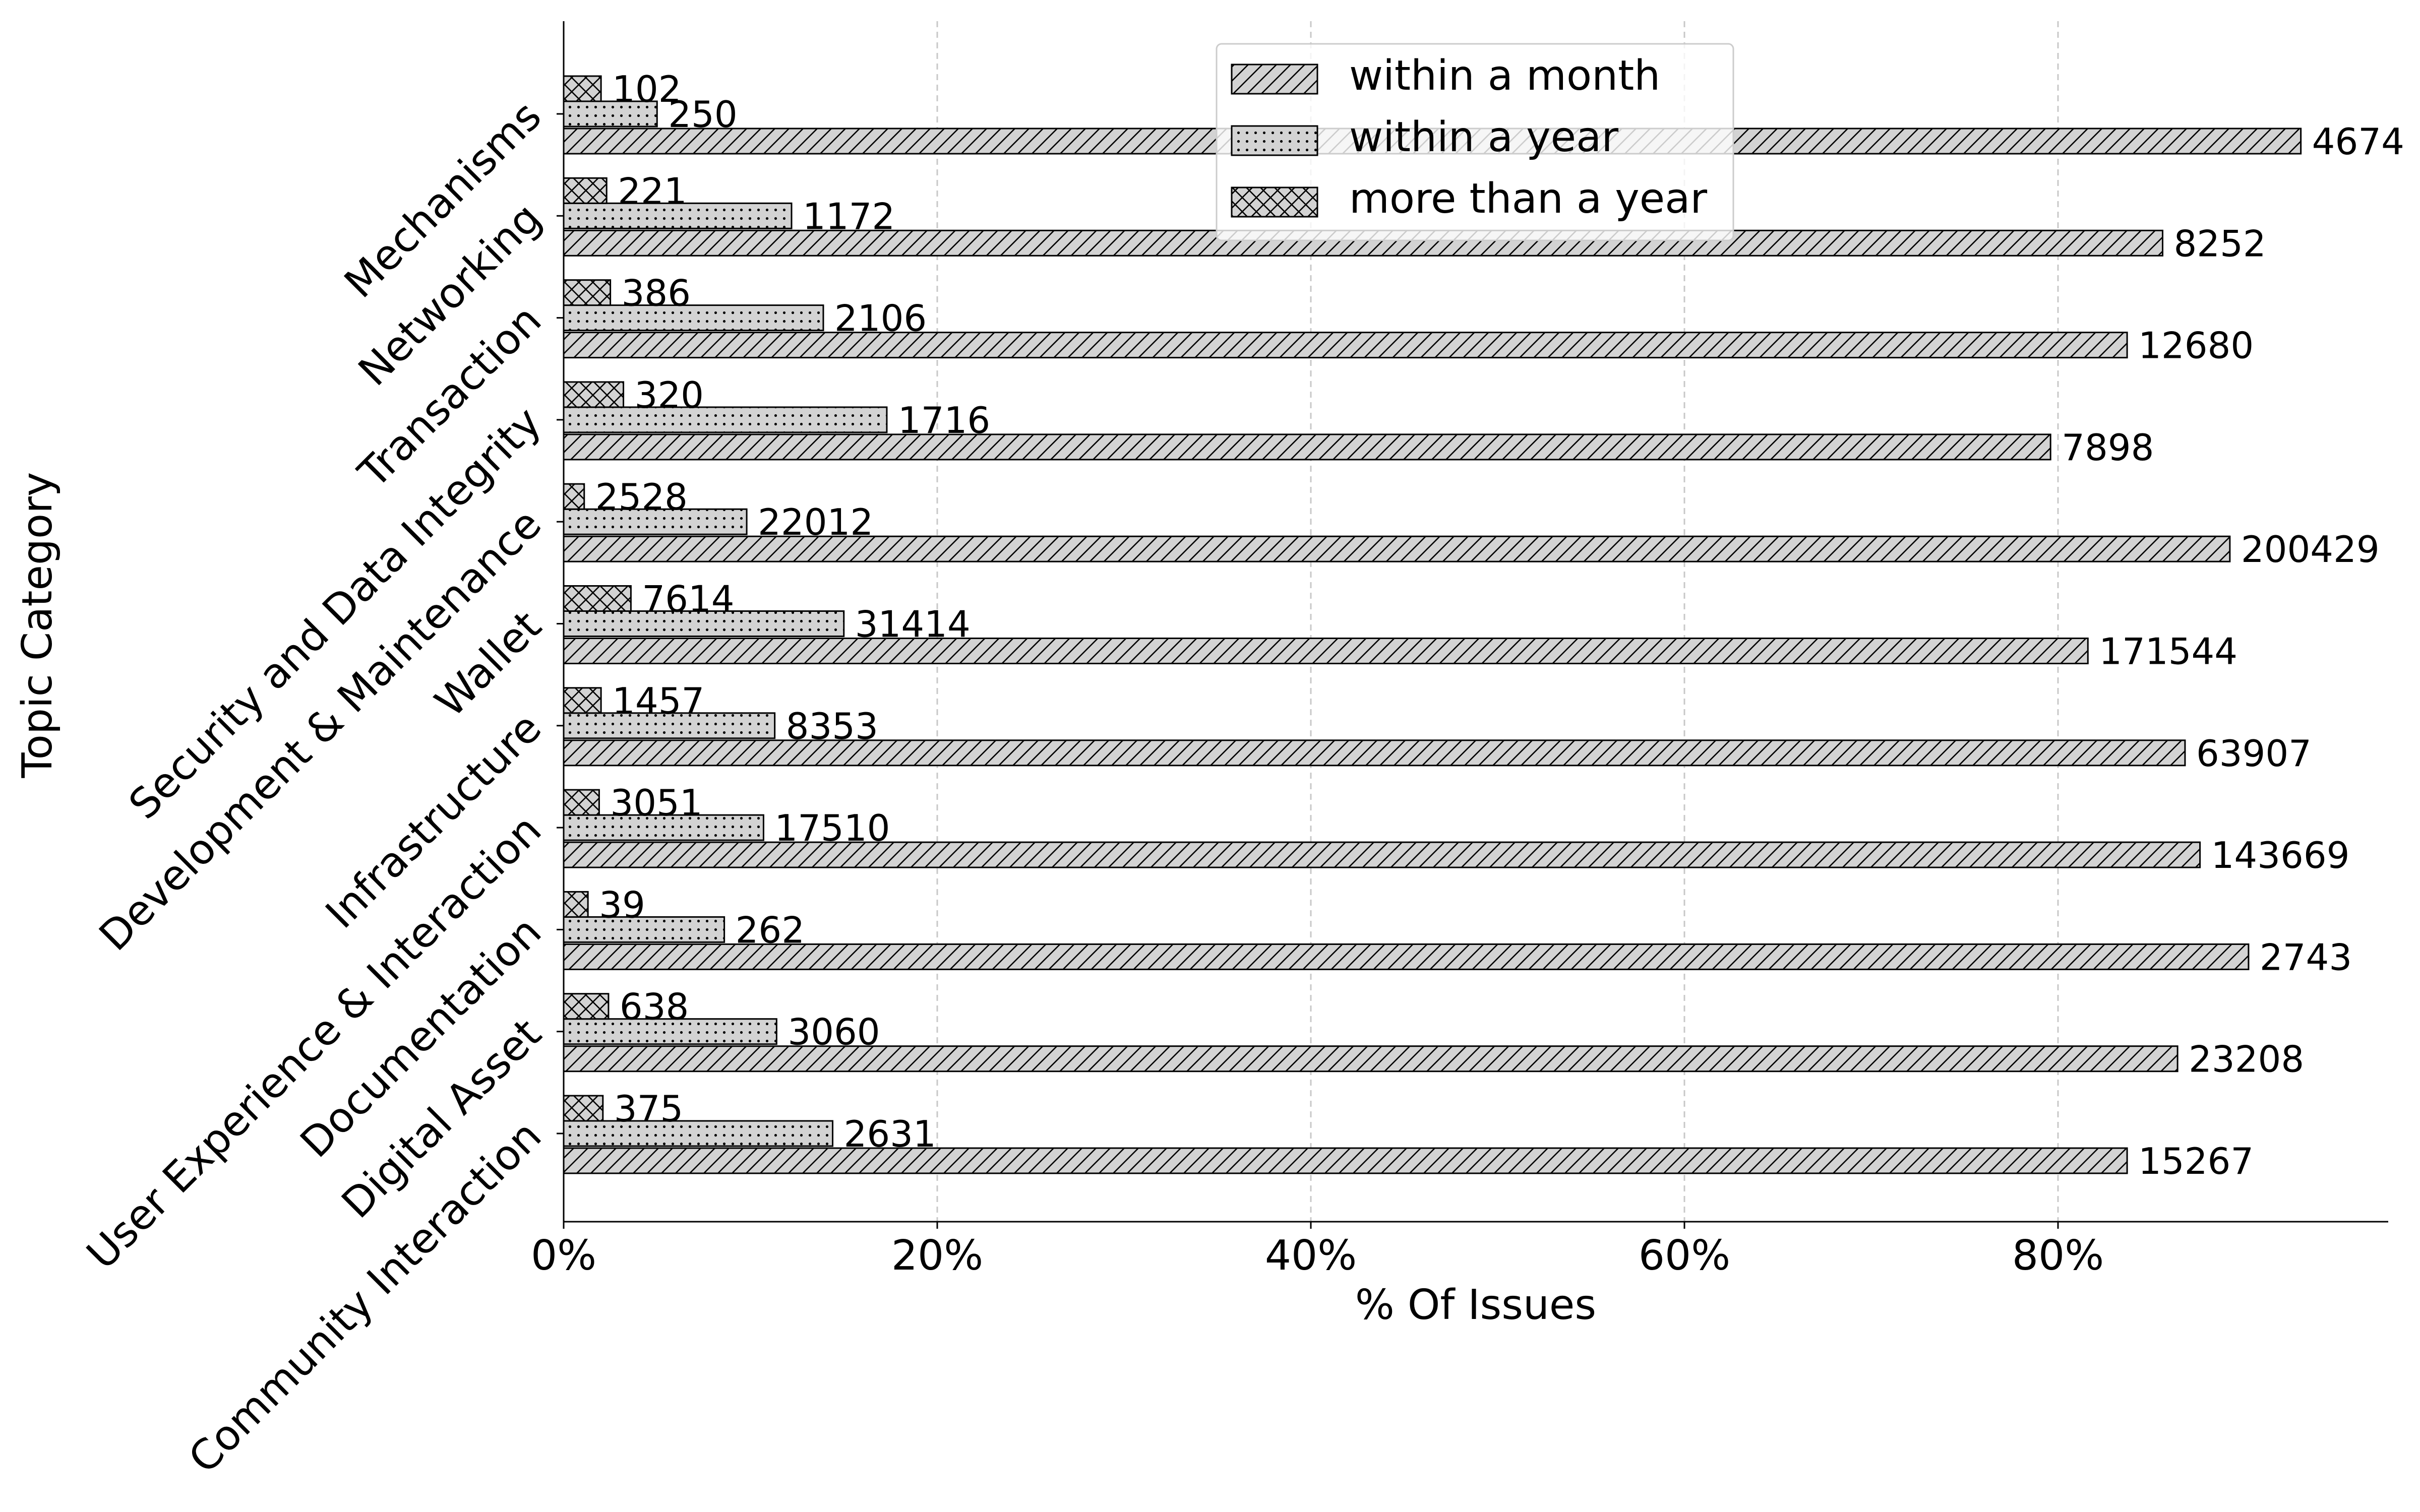  I want to click on legend-label: more than a year, so click(1528, 199).